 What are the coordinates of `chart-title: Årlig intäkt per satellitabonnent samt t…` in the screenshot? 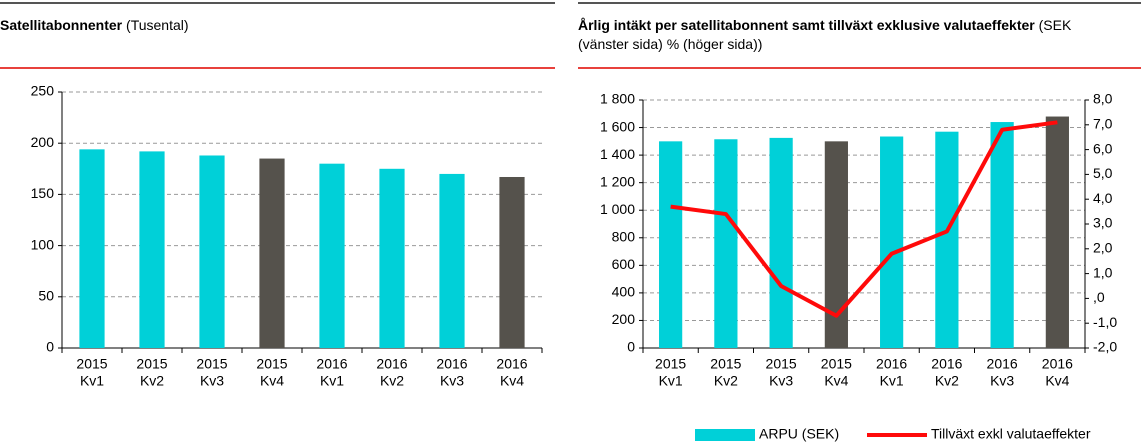 It's located at (806, 25).